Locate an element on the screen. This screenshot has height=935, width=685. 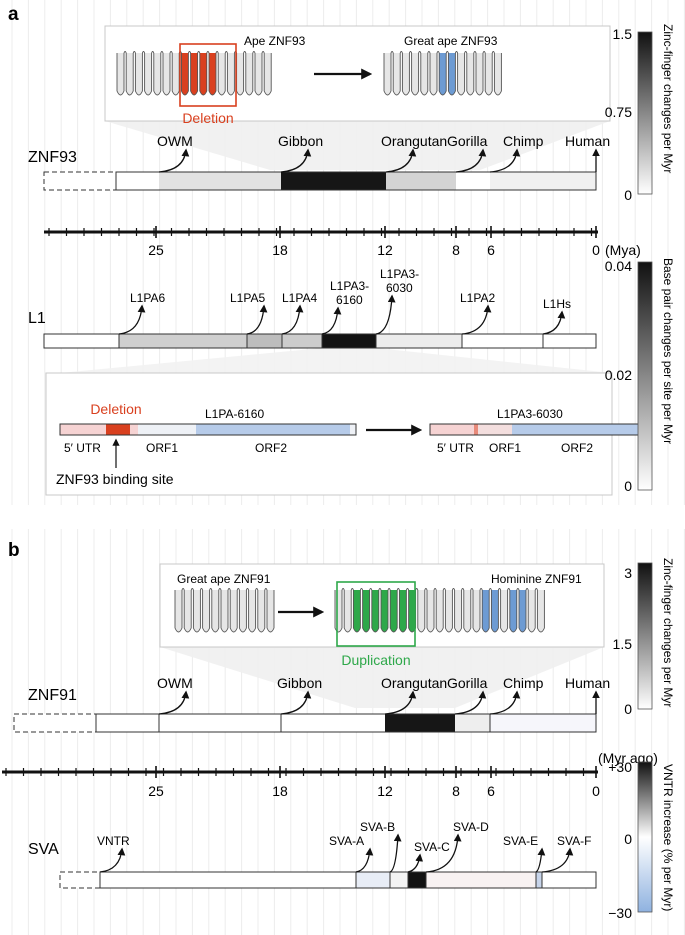
great-ape-znf93-title: Great ape ZNF93 is located at coordinates (451, 41).